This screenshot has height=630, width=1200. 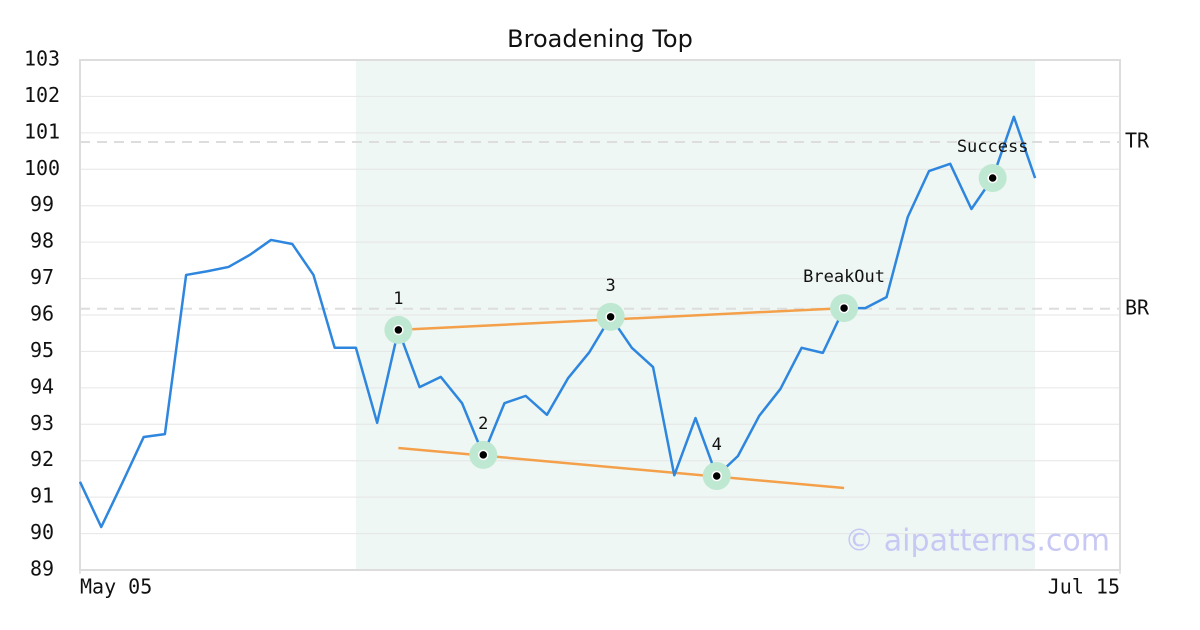 I want to click on point-label: 4, so click(x=717, y=445).